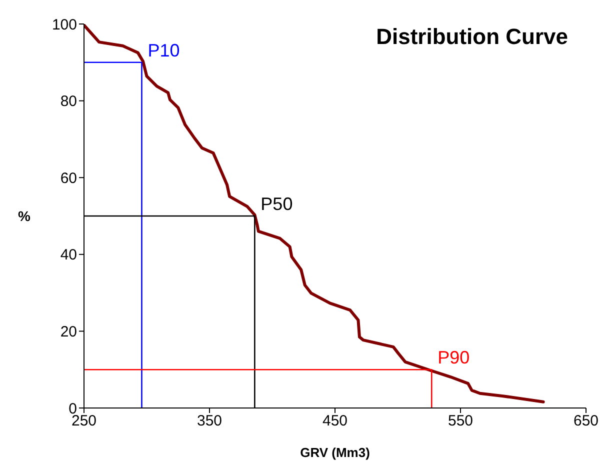  What do you see at coordinates (335, 452) in the screenshot?
I see `x-axis-title: GRV (Mm3)` at bounding box center [335, 452].